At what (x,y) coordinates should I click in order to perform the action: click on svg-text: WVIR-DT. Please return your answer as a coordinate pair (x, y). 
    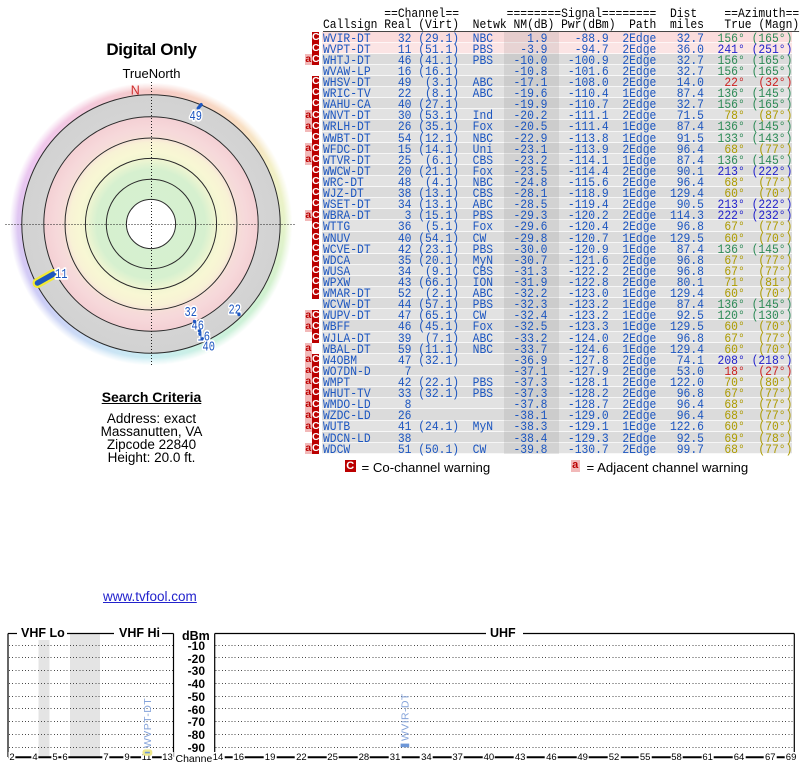
    Looking at the image, I should click on (406, 717).